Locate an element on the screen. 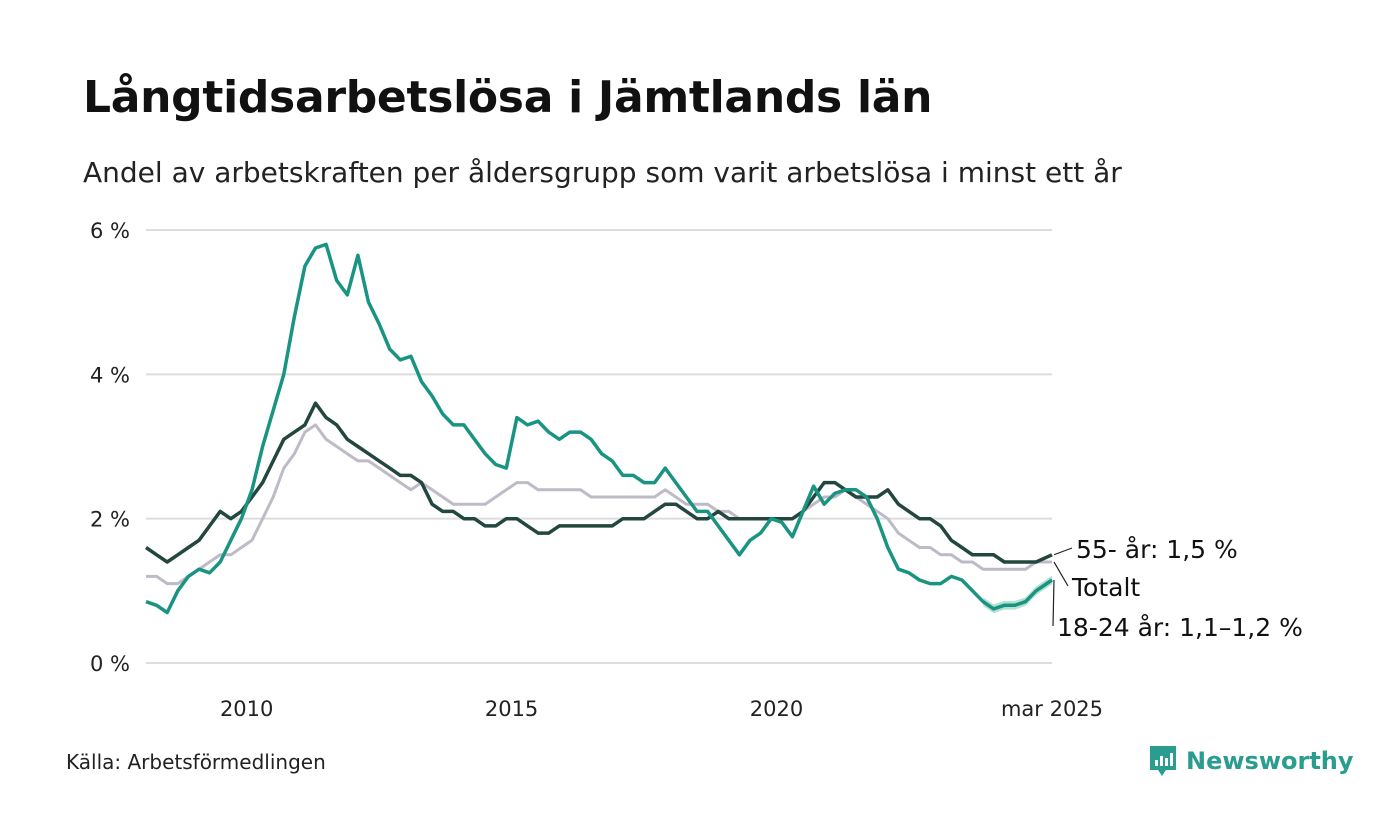 The height and width of the screenshot is (840, 1400). y-tick-label: 0 % is located at coordinates (110, 664).